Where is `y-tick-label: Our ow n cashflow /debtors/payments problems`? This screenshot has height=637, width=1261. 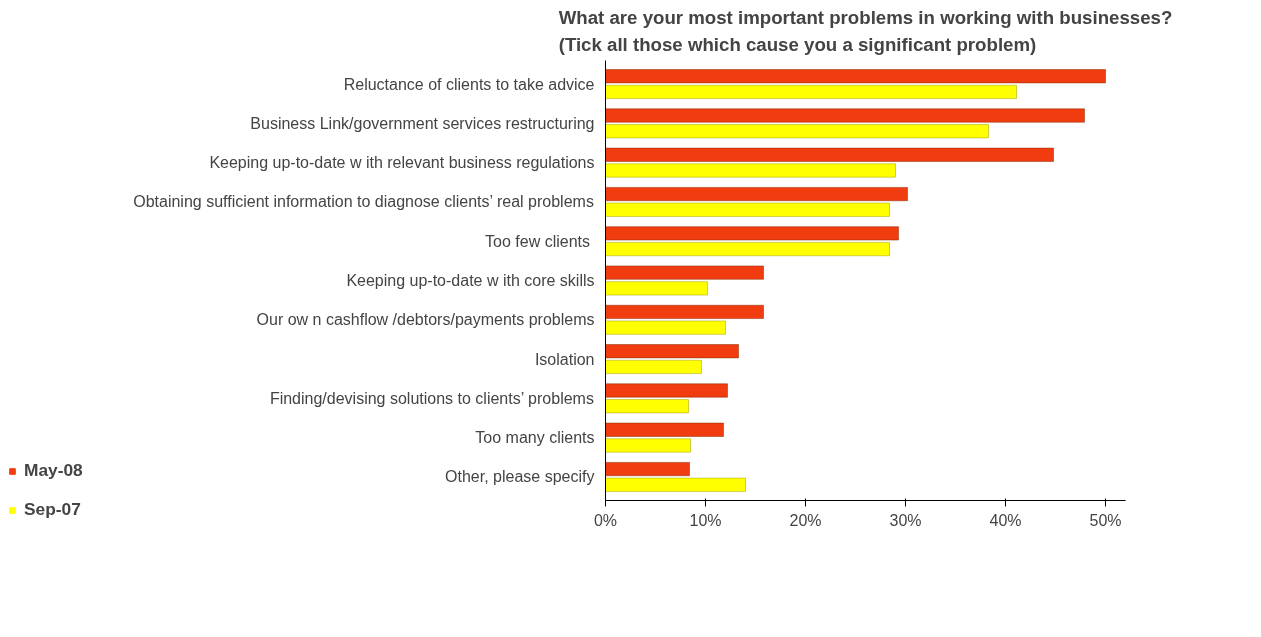
y-tick-label: Our ow n cashflow /debtors/payments problems is located at coordinates (425, 320).